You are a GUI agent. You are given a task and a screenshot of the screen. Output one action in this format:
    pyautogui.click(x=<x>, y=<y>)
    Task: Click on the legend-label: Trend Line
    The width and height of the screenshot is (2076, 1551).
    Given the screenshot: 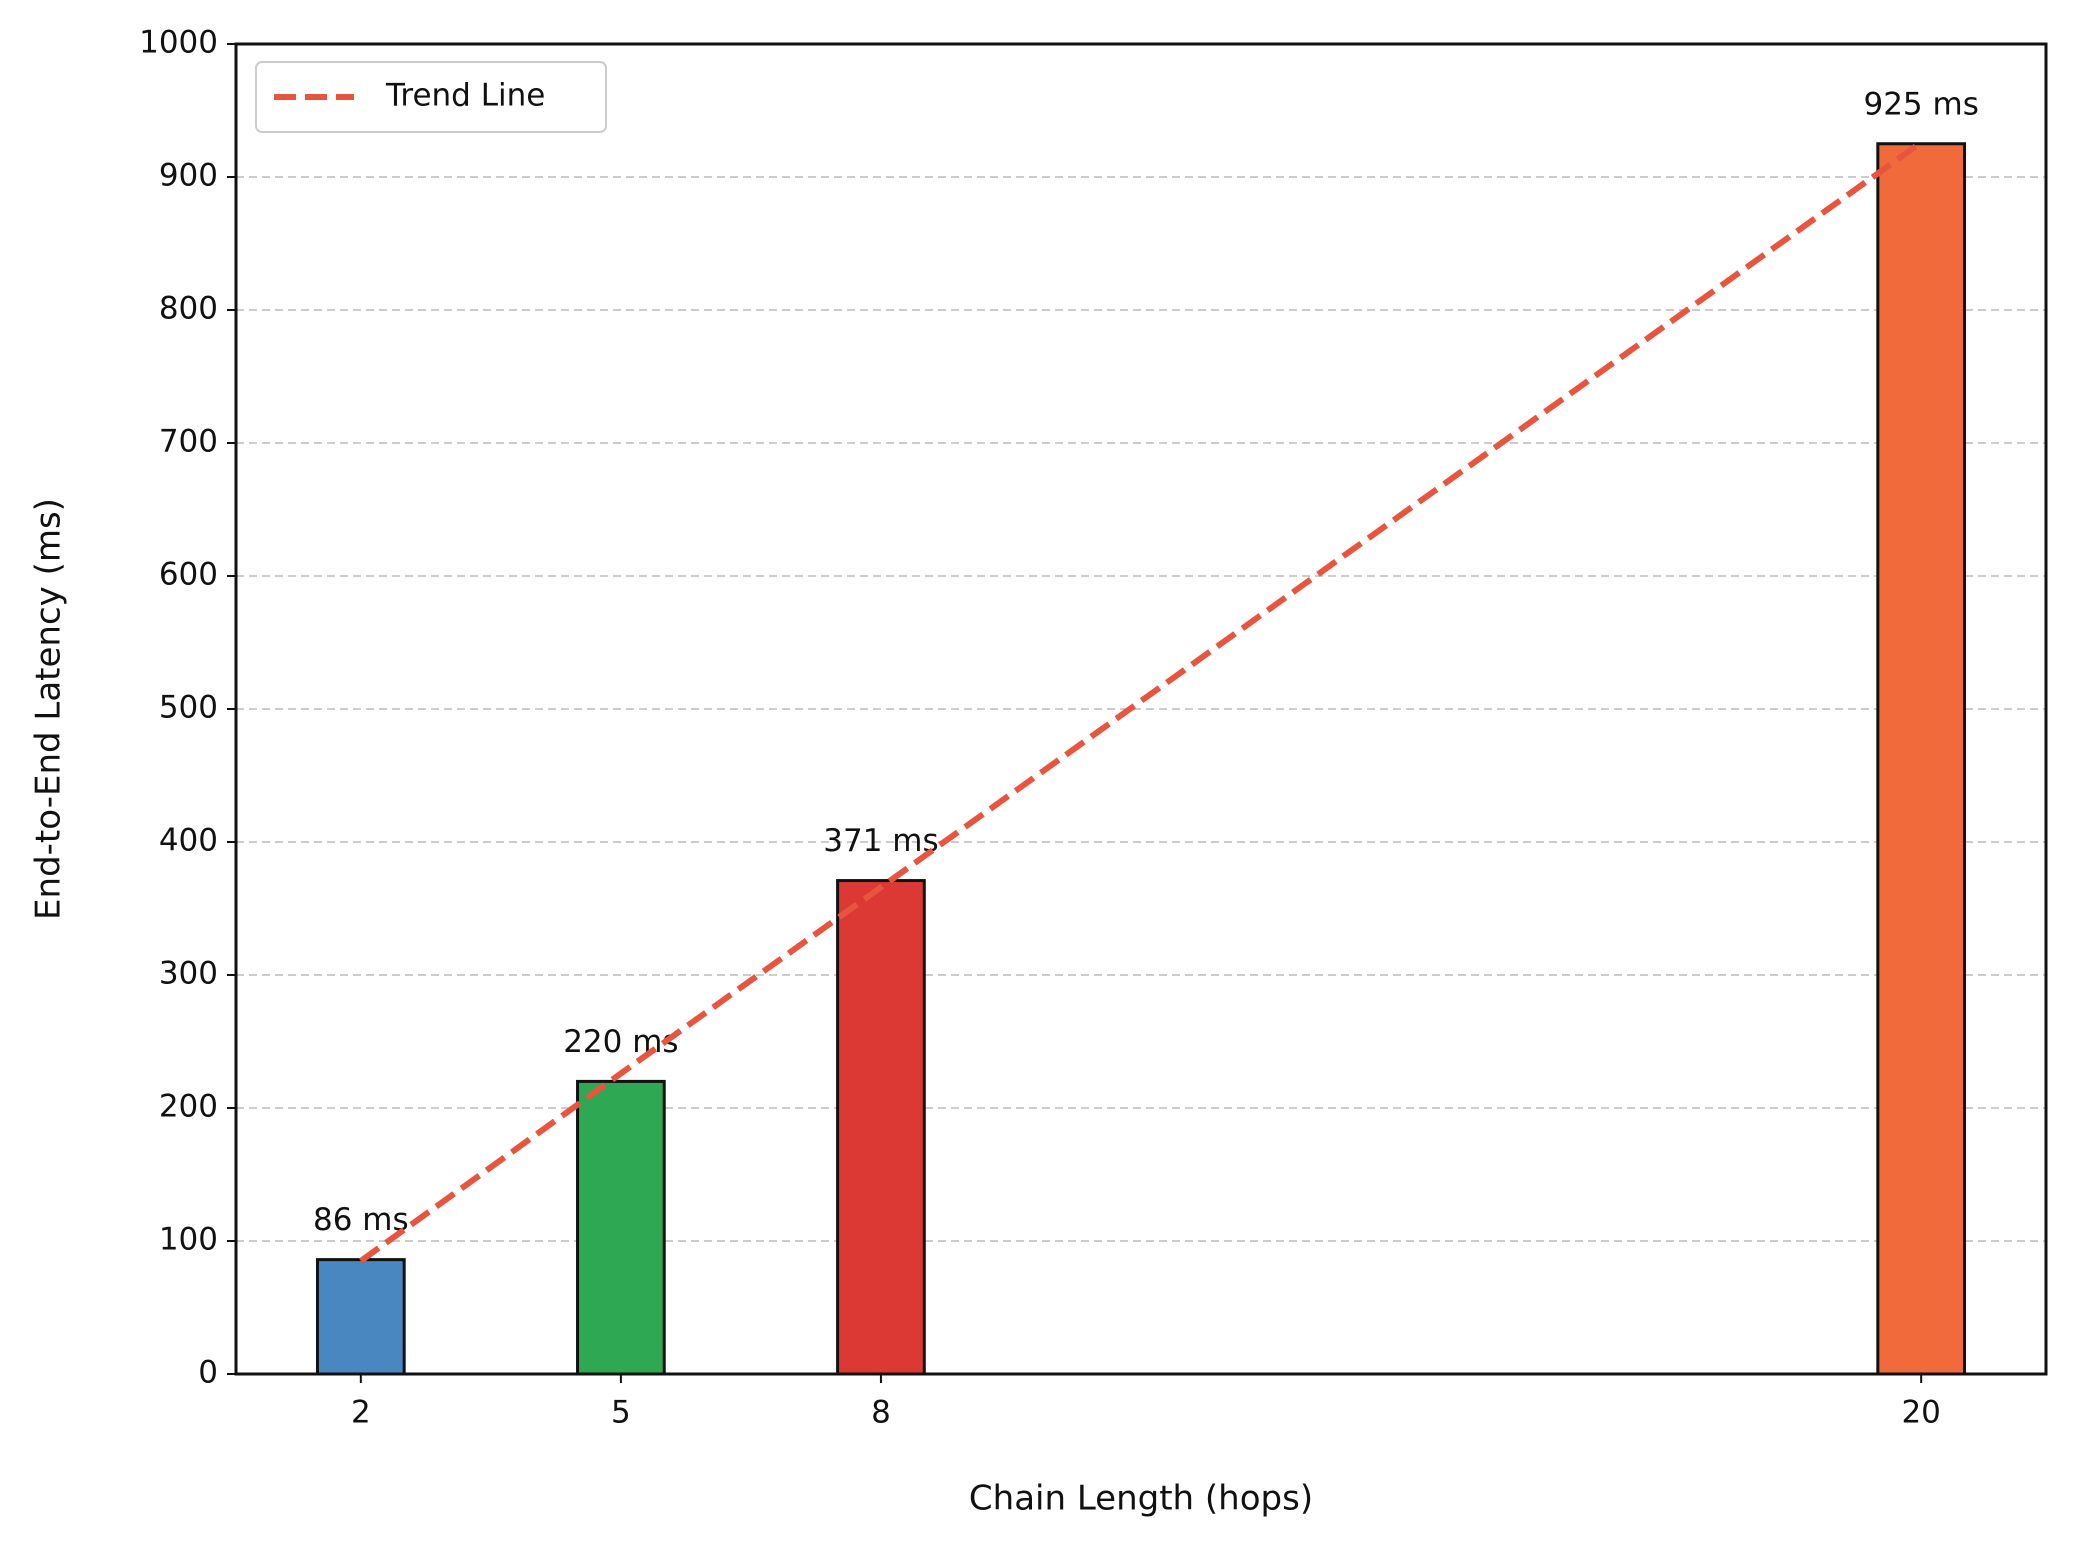 What is the action you would take?
    pyautogui.click(x=465, y=96)
    